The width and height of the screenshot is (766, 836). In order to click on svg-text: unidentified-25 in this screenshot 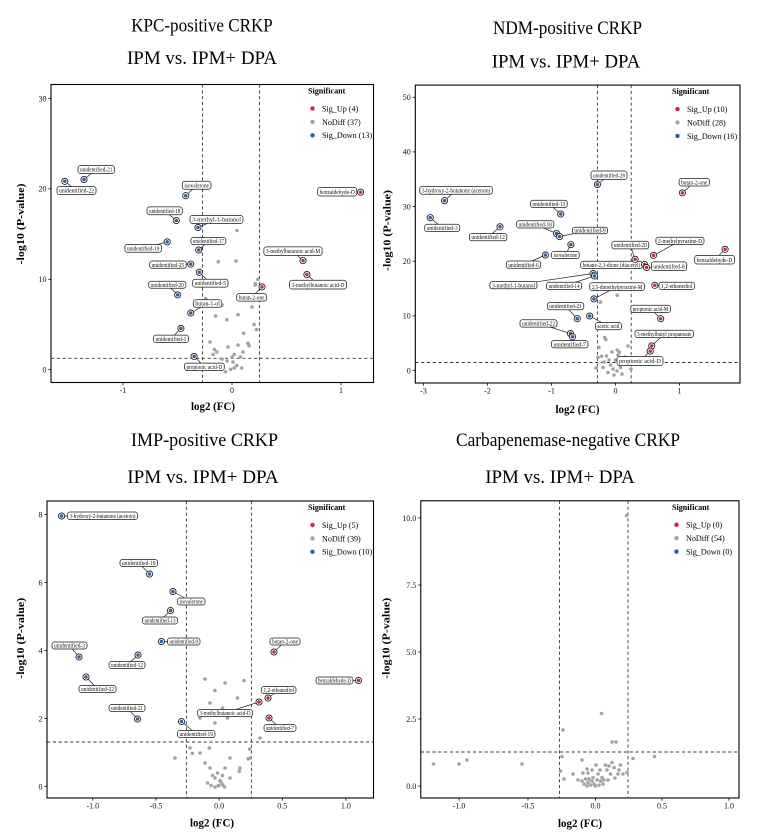, I will do `click(168, 265)`.